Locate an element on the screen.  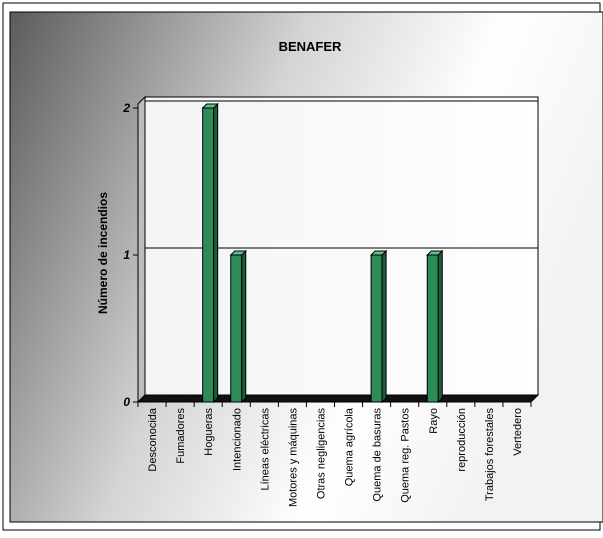
y-tick-label: 2 is located at coordinates (126, 108).